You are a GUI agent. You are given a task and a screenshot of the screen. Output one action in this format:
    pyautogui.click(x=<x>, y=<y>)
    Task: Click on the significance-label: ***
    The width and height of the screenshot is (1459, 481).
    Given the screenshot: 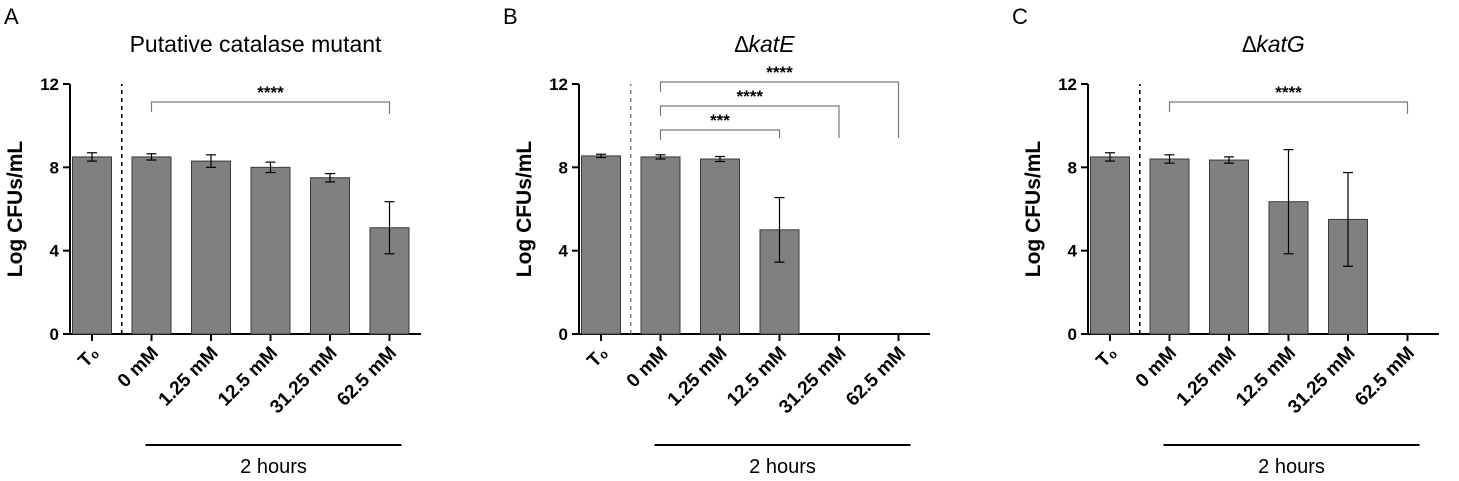 What is the action you would take?
    pyautogui.click(x=720, y=120)
    